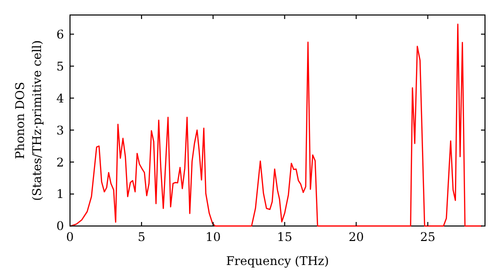 This screenshot has height=280, width=500. I want to click on y-tick-label: 6, so click(60, 34).